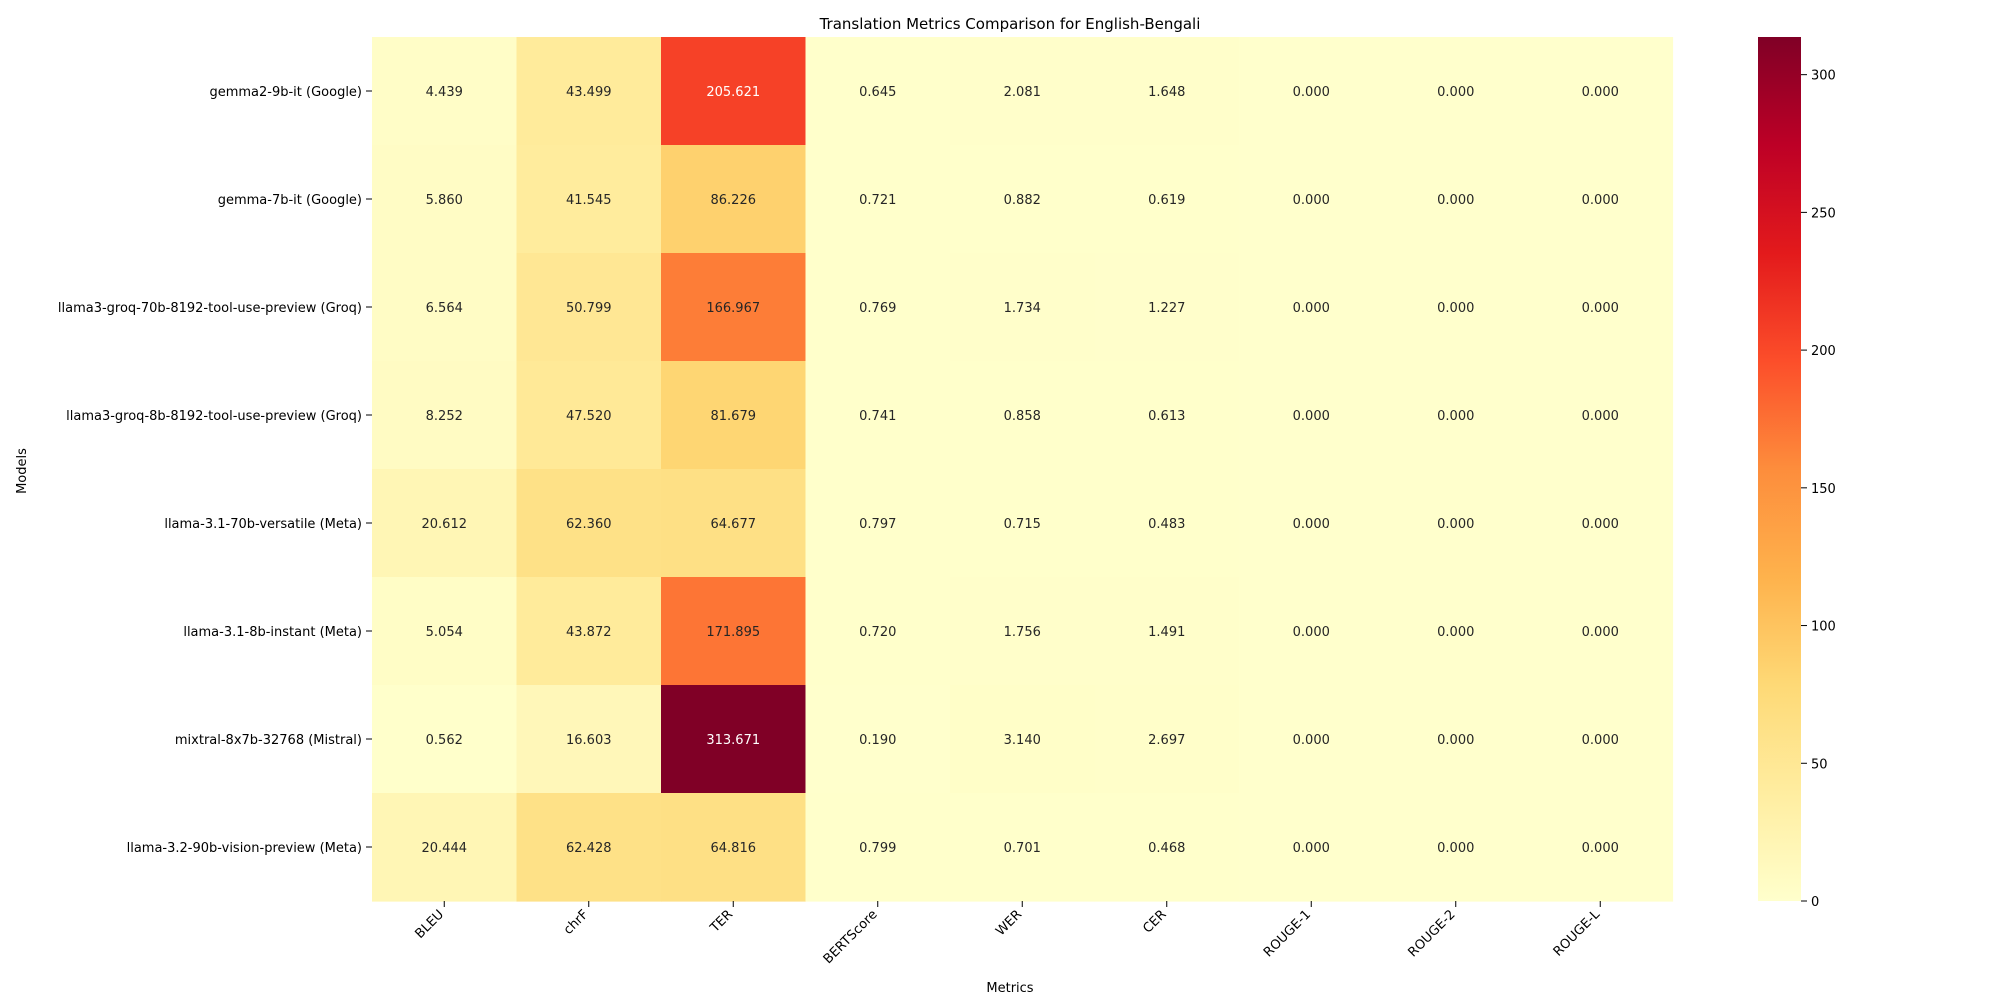 Image resolution: width=2000 pixels, height=1000 pixels. Describe the element at coordinates (877, 416) in the screenshot. I see `cell-value-label: 0.741` at that location.